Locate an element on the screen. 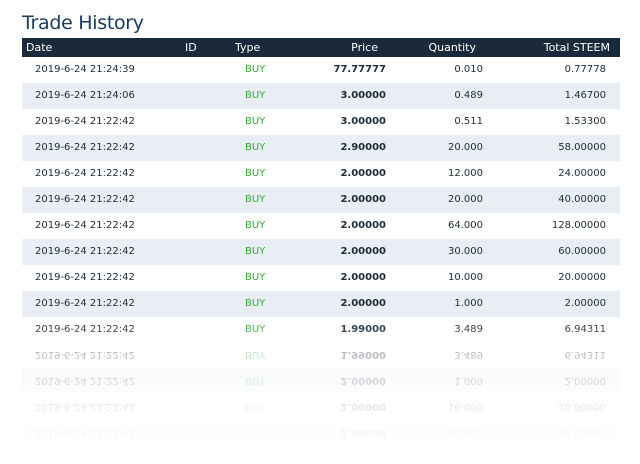 This screenshot has height=464, width=640. table-row: 2019-6-24 21:22:42 BUY 1.99000 3.489 6.94311 is located at coordinates (321, 330).